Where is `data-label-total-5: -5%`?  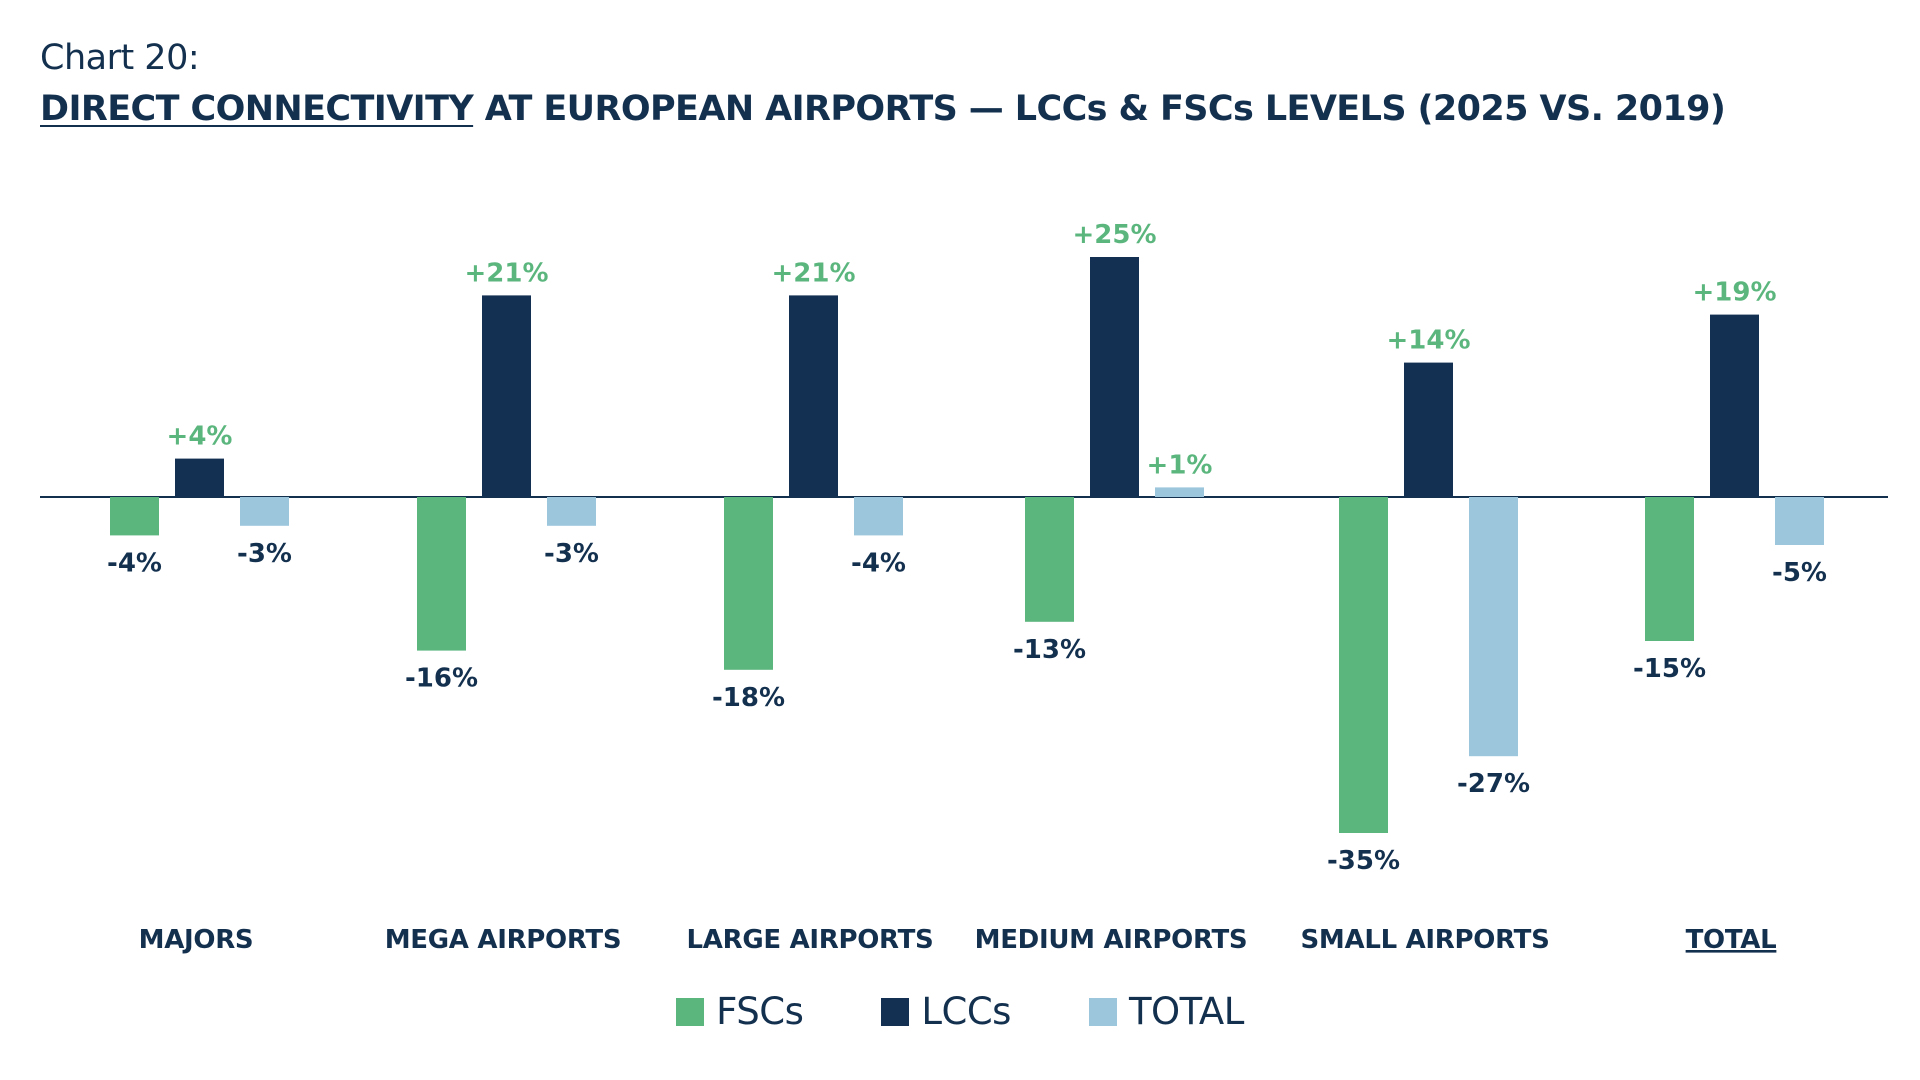 data-label-total-5: -5% is located at coordinates (1799, 573).